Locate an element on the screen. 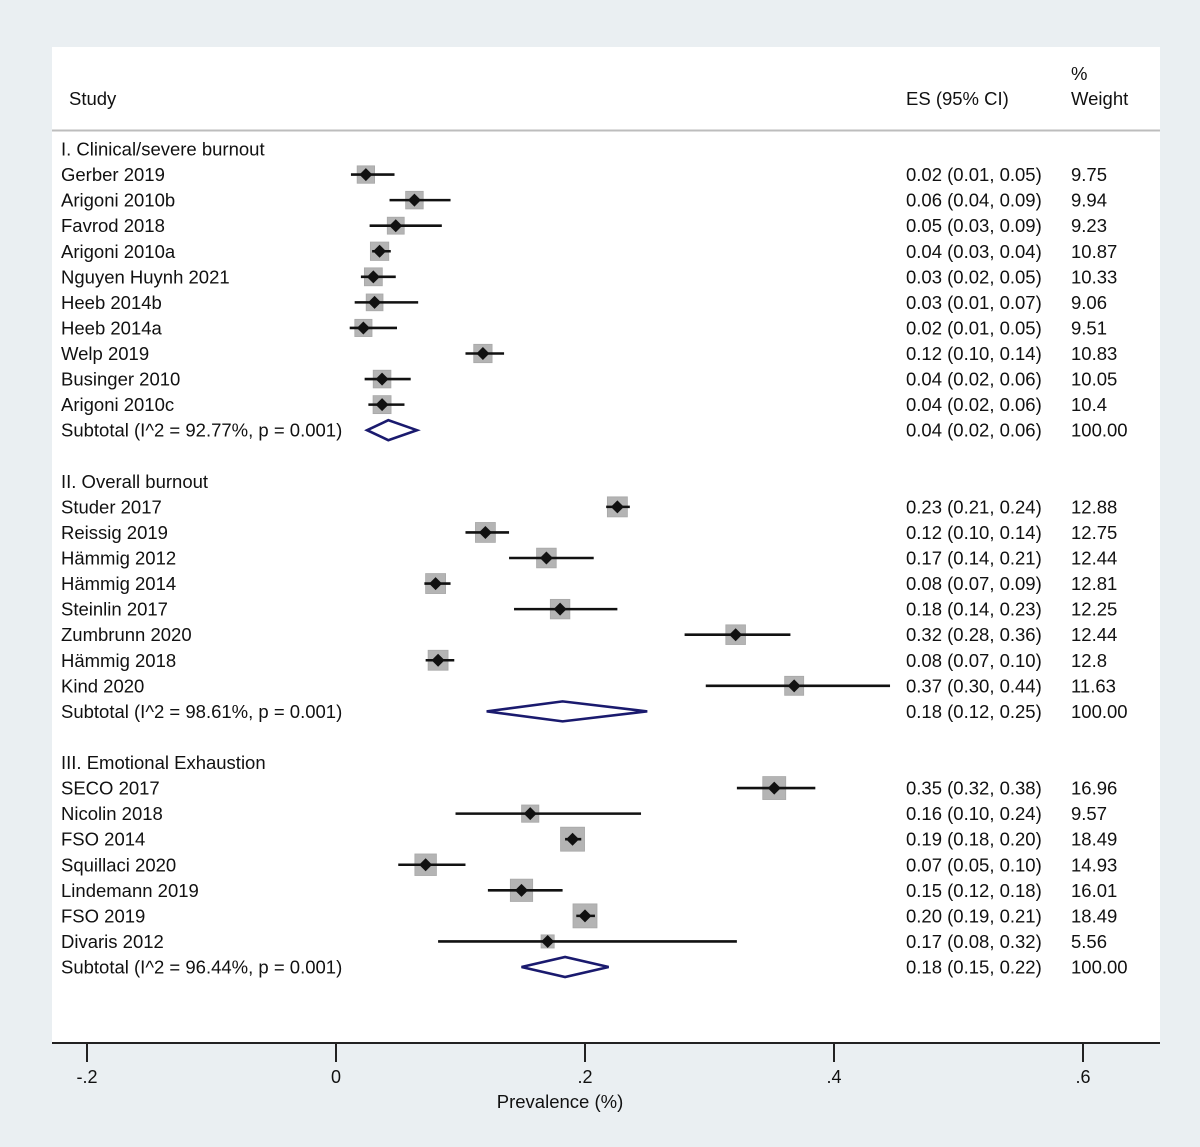 This screenshot has width=1200, height=1147. study-label: Steinlin 2017 is located at coordinates (114, 609).